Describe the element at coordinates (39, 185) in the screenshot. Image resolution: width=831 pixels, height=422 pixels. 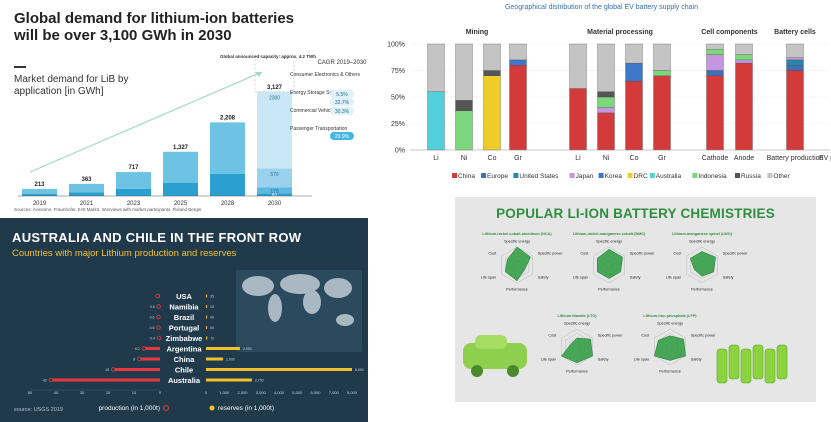
I see `demand-value-label-2019: 213` at that location.